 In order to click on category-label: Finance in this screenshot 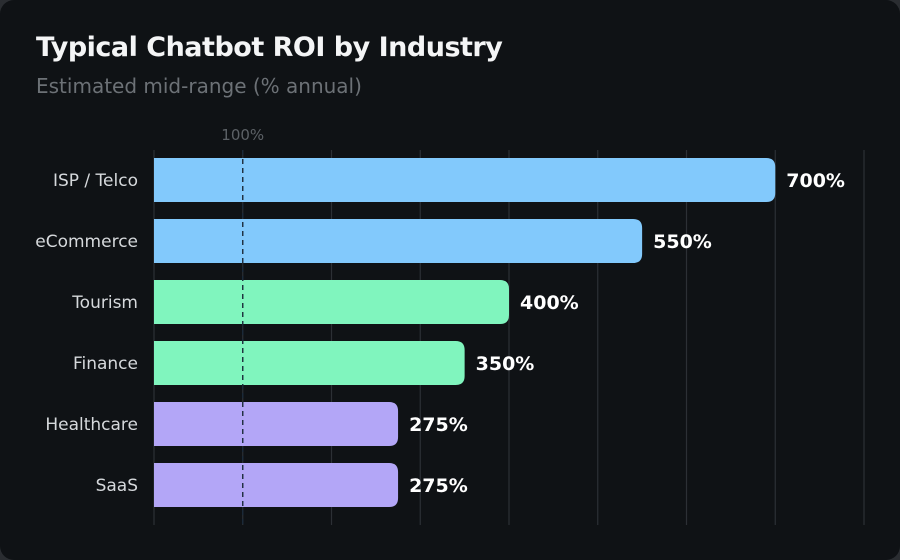, I will do `click(105, 364)`.